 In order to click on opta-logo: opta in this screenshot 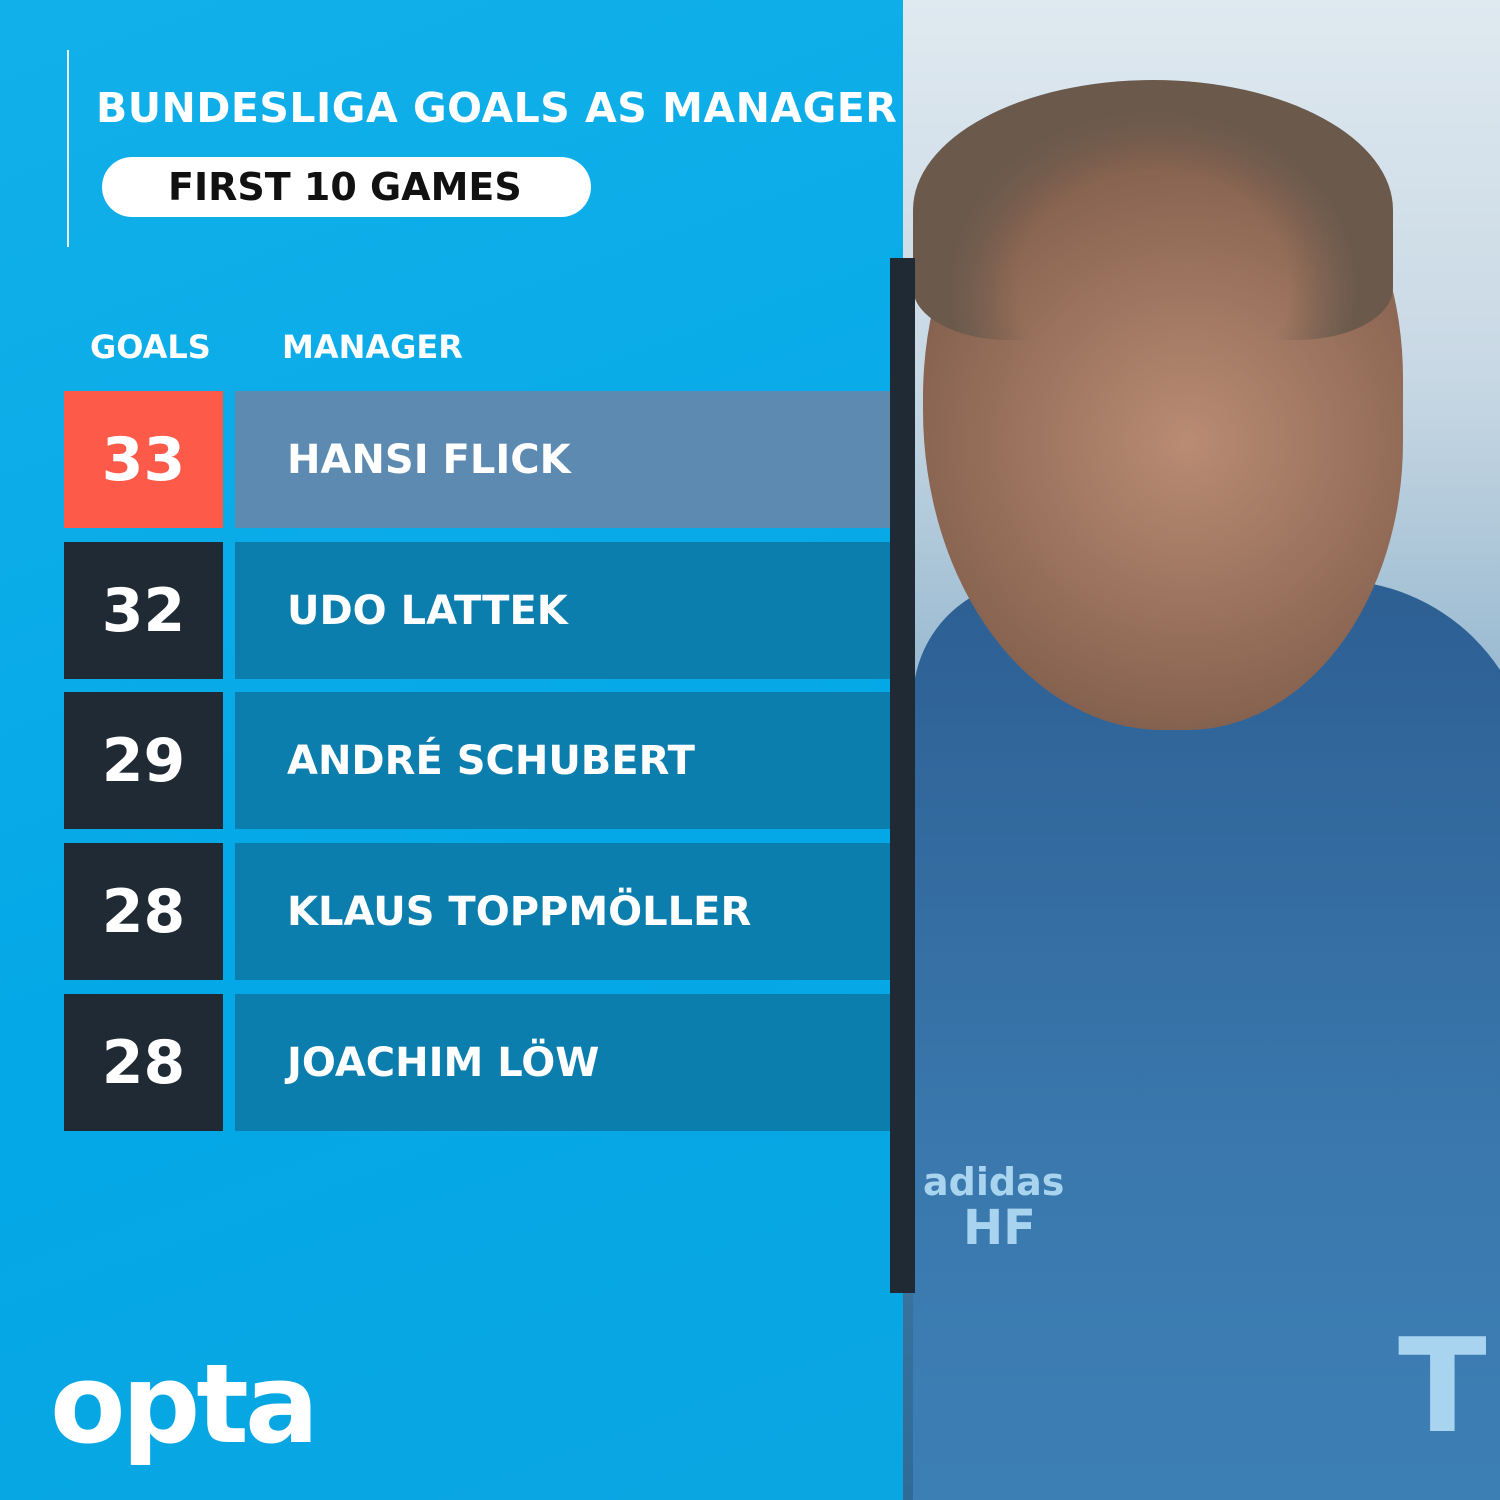, I will do `click(184, 1404)`.